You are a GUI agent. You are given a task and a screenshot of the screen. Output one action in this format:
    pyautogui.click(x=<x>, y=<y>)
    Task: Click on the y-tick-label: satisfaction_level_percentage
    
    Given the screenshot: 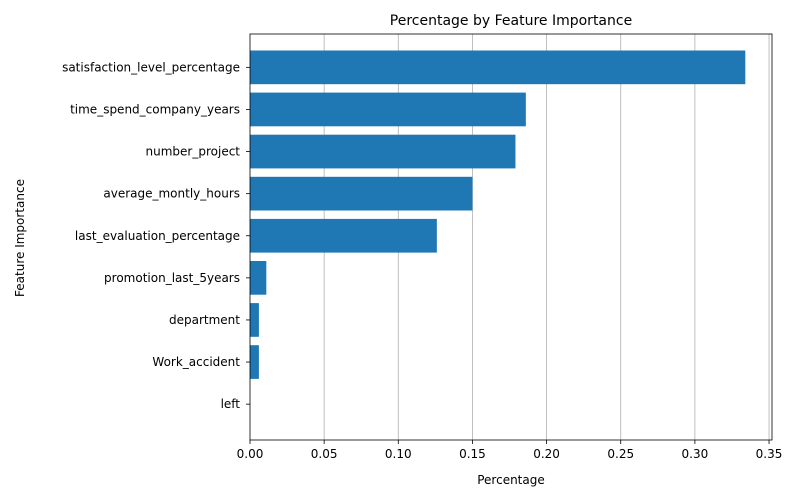 What is the action you would take?
    pyautogui.click(x=151, y=67)
    